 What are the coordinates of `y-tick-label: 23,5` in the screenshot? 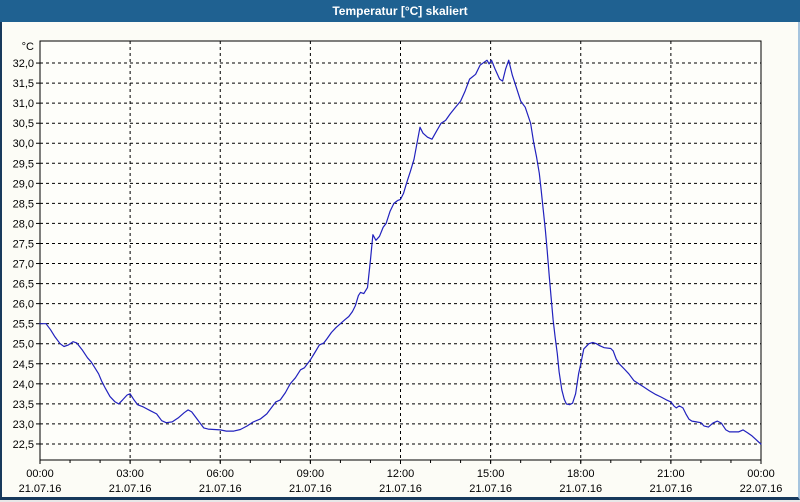 It's located at (23, 405).